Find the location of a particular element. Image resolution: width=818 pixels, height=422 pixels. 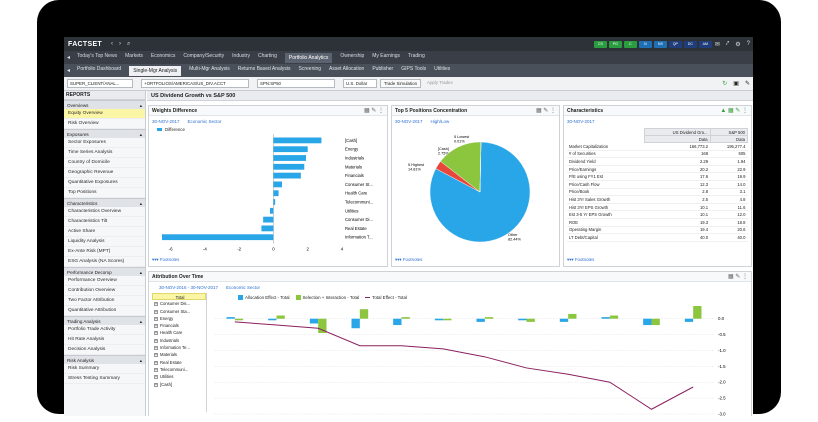

weights-grouping: Economic Sector is located at coordinates (204, 121).